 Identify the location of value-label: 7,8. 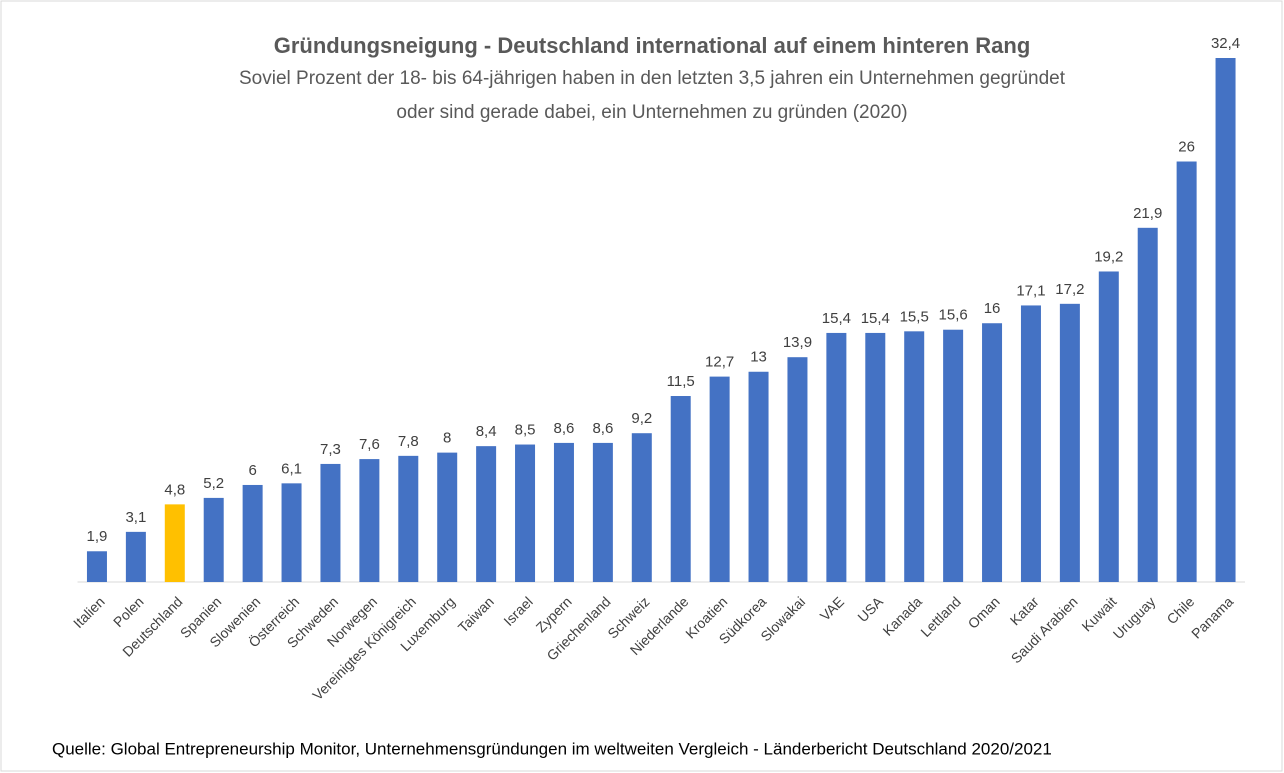
(408, 441).